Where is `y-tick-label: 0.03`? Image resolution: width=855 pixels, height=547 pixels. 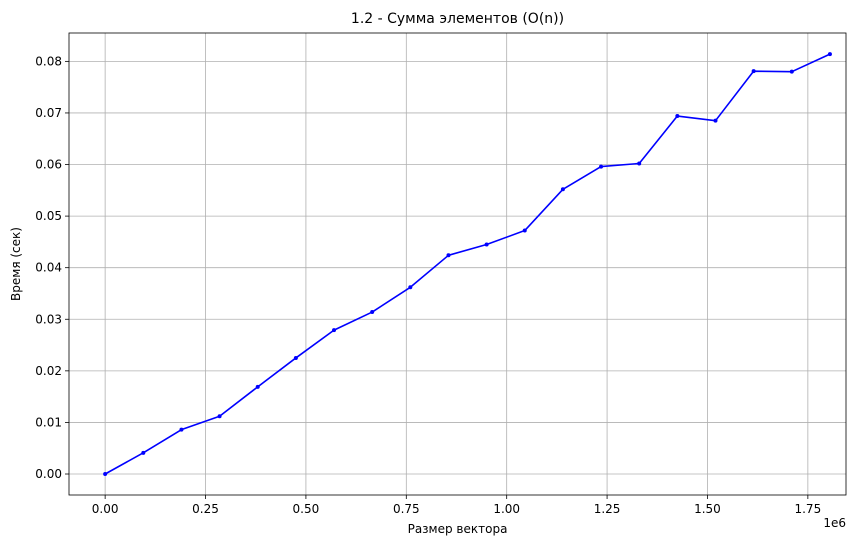
y-tick-label: 0.03 is located at coordinates (48, 319).